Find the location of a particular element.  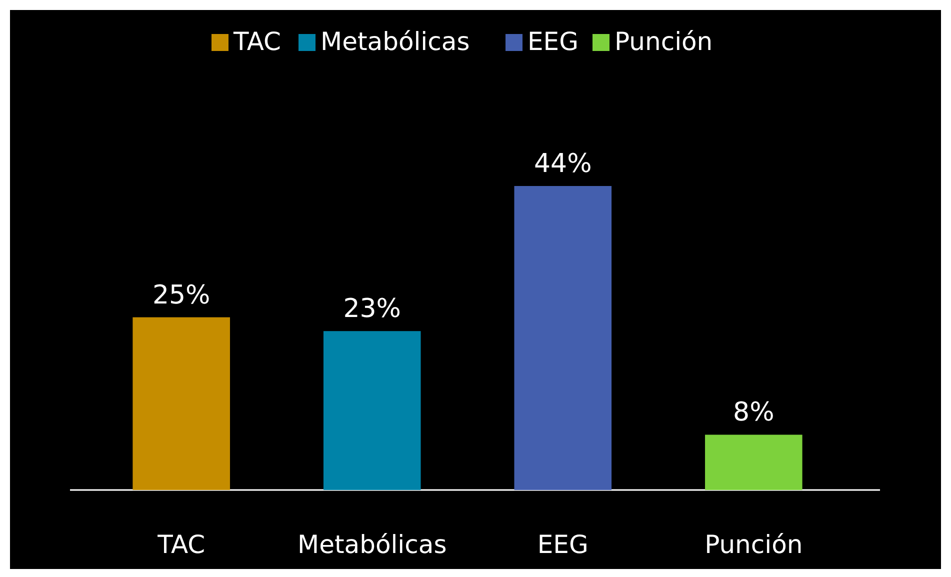

data-label: 8% is located at coordinates (753, 413).